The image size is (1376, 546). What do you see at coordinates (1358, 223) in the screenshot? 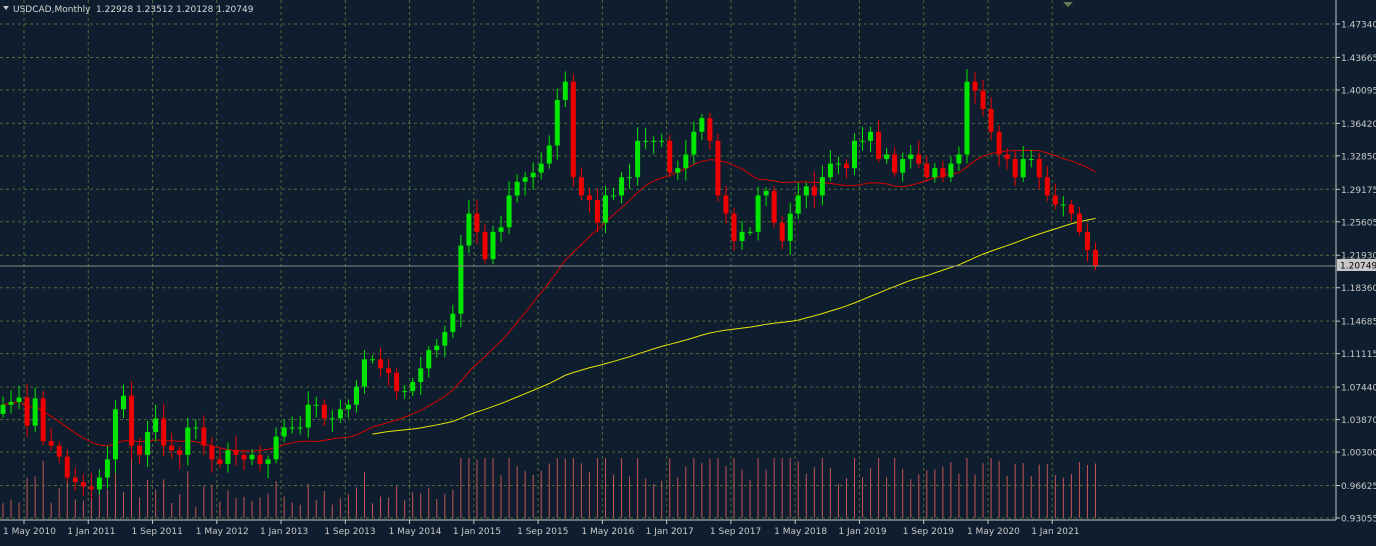
I see `price-tick-label: 1.25605` at bounding box center [1358, 223].